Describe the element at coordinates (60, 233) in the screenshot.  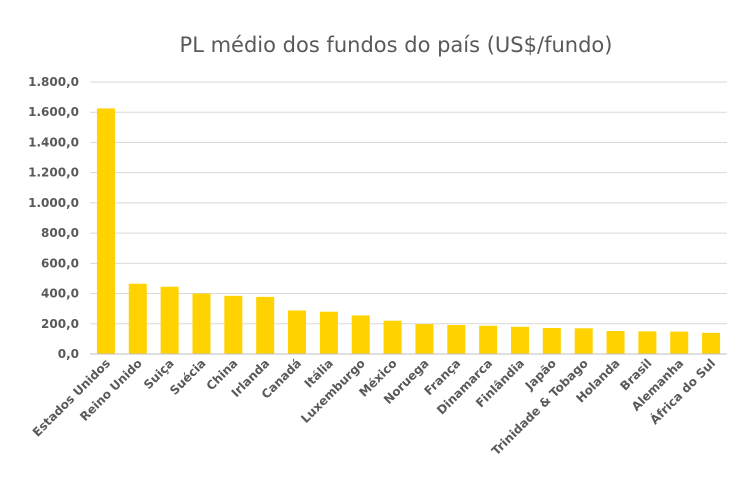
I see `y-tick-label: 800,0` at that location.